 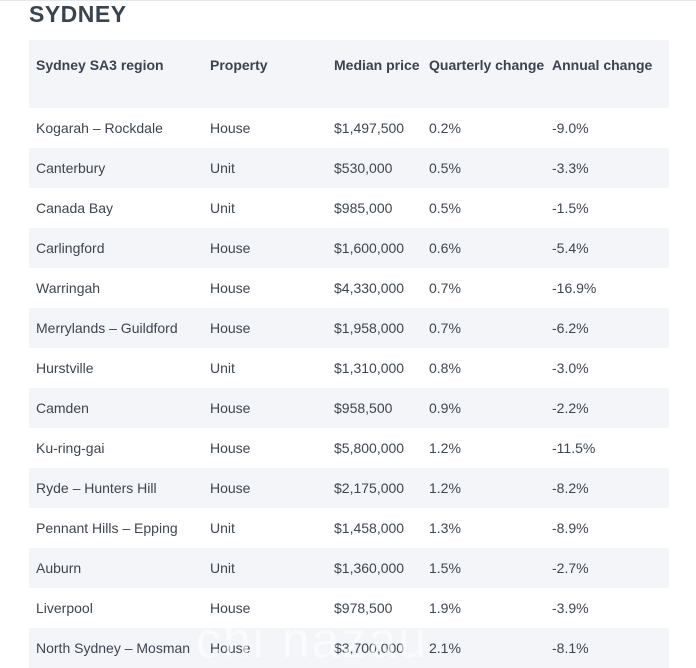 What do you see at coordinates (445, 408) in the screenshot?
I see `quarterly-change-cell: 0.9%` at bounding box center [445, 408].